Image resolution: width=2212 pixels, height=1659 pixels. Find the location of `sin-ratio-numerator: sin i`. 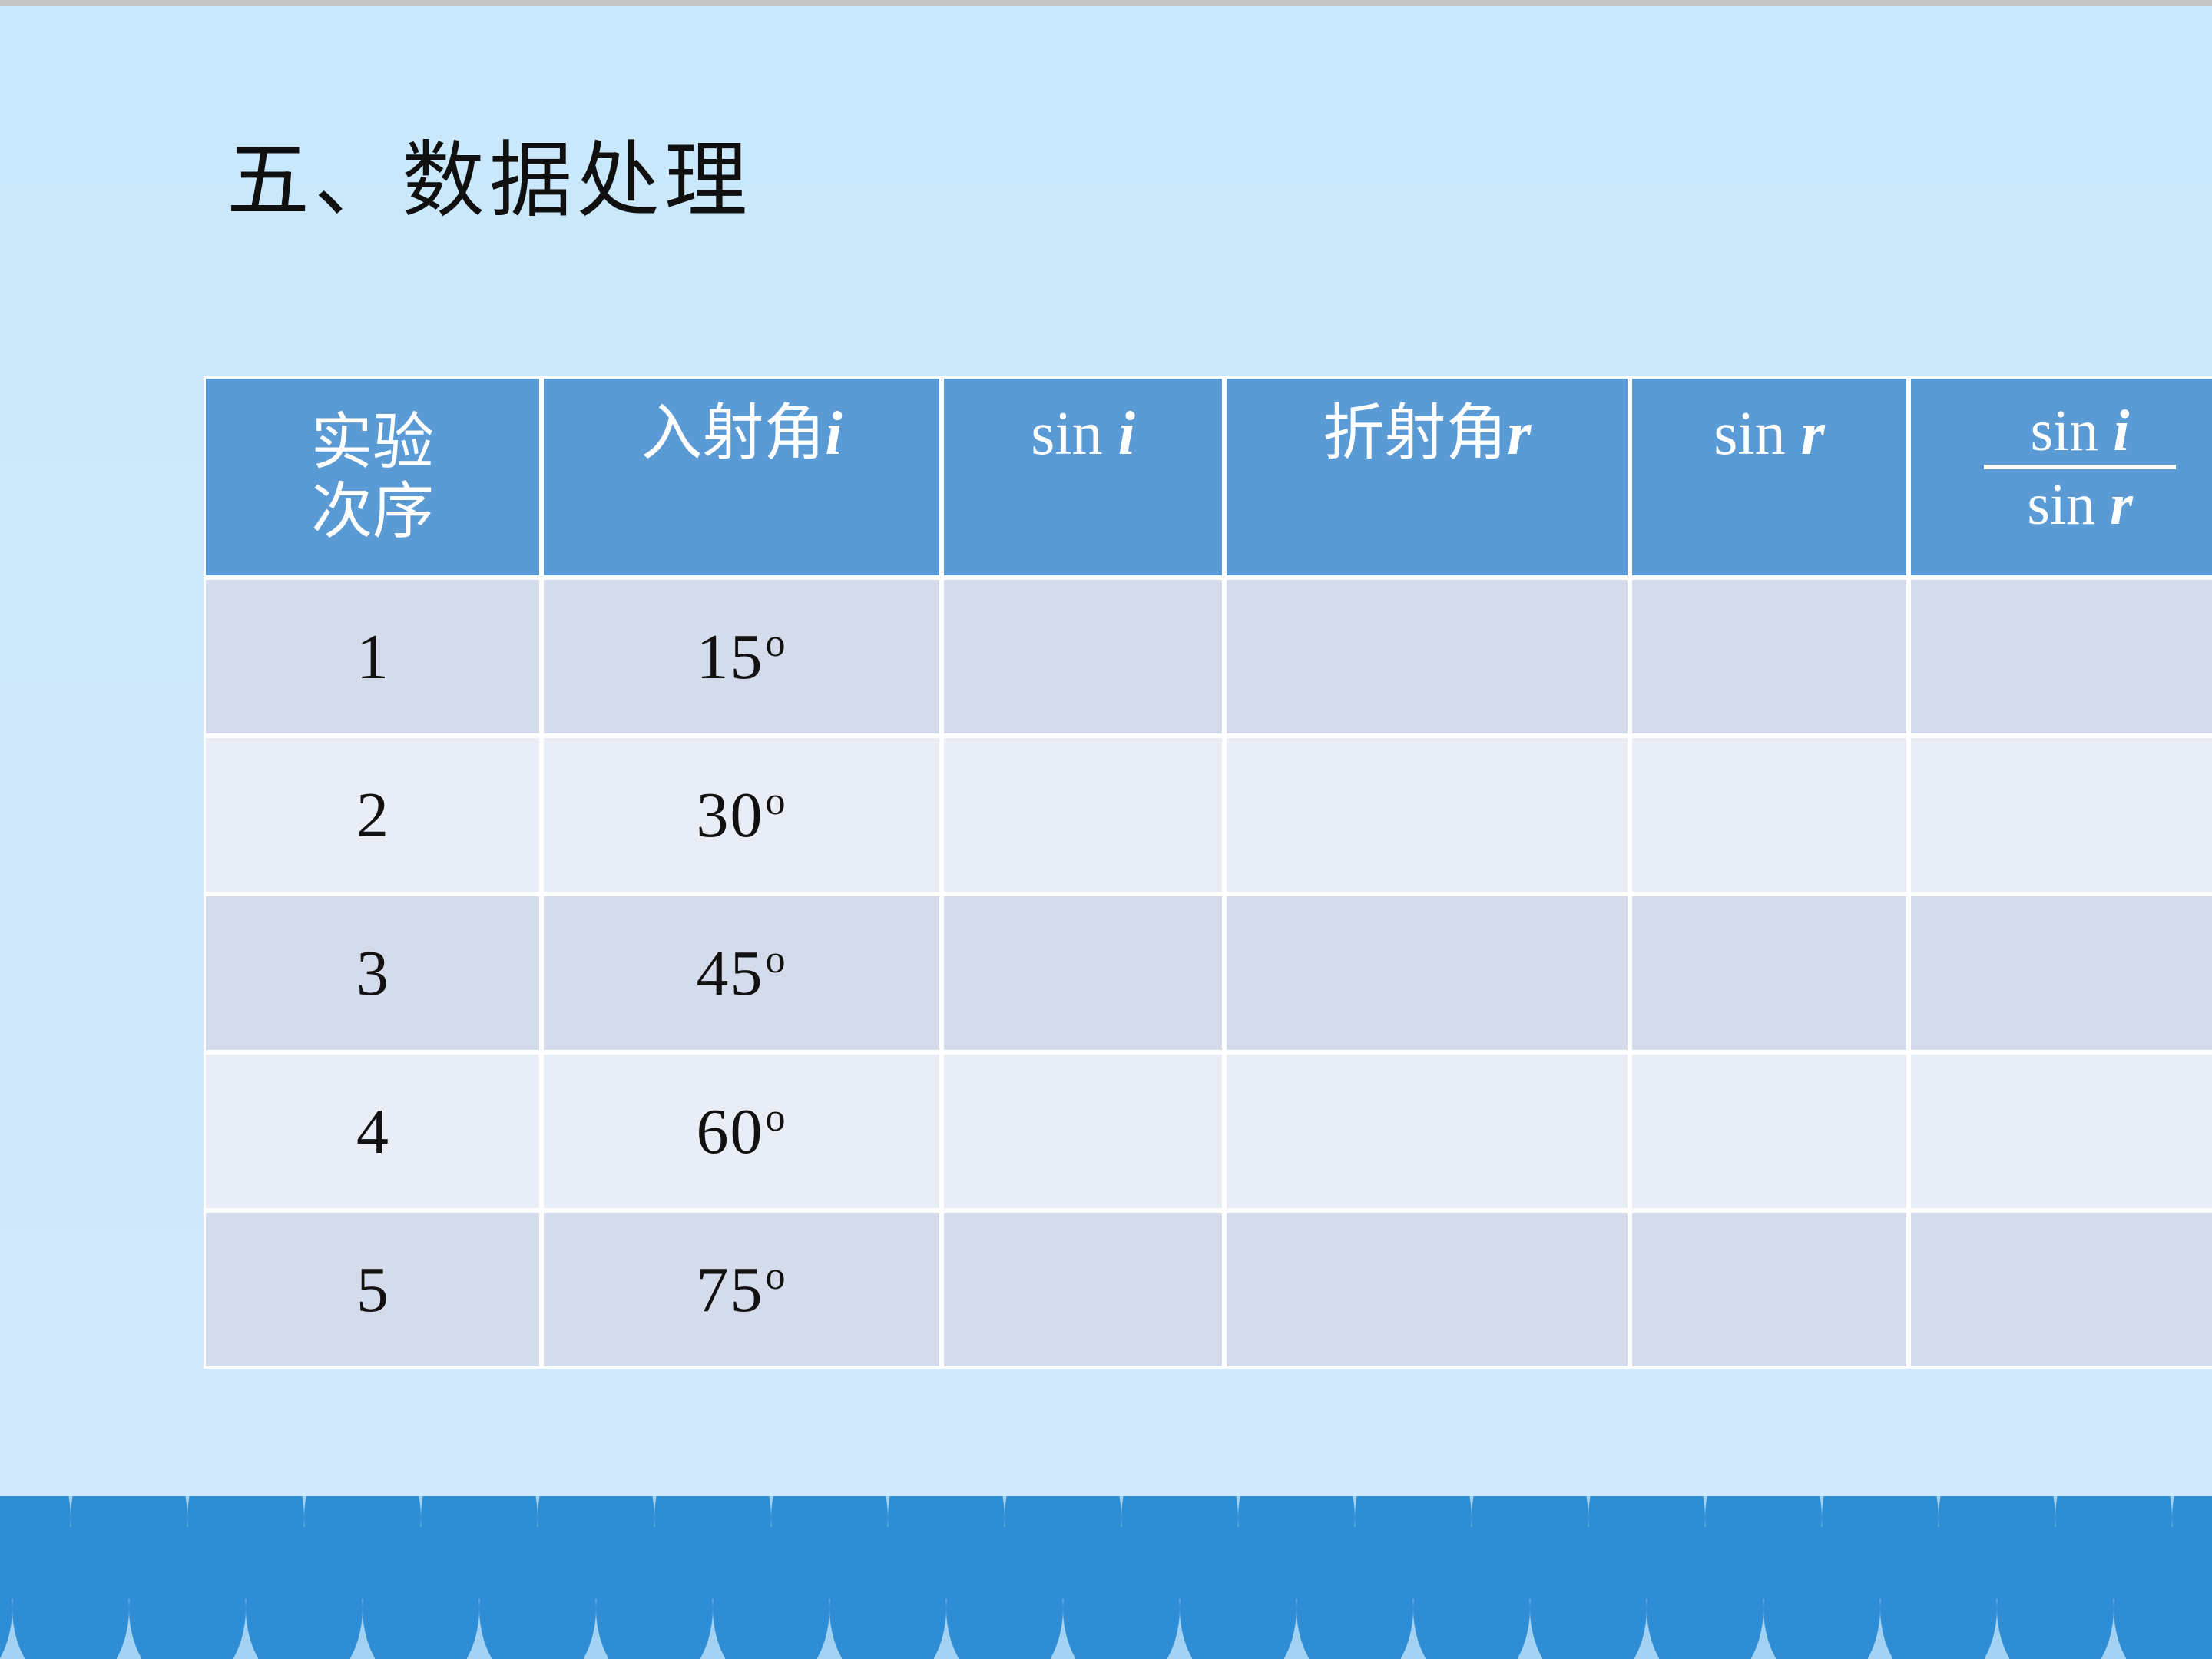

sin-ratio-numerator: sin i is located at coordinates (2080, 434).